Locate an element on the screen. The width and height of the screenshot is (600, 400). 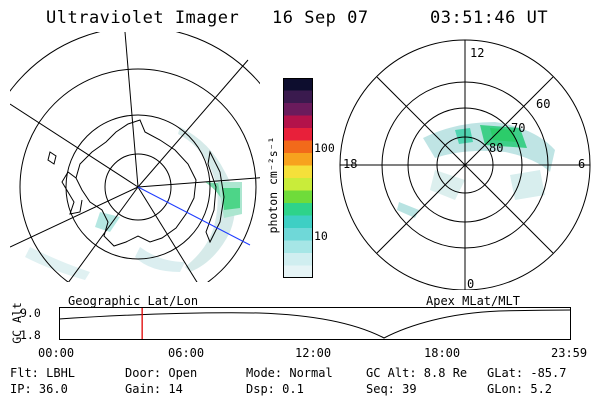
mode-info: Mode: Normal is located at coordinates (289, 373).